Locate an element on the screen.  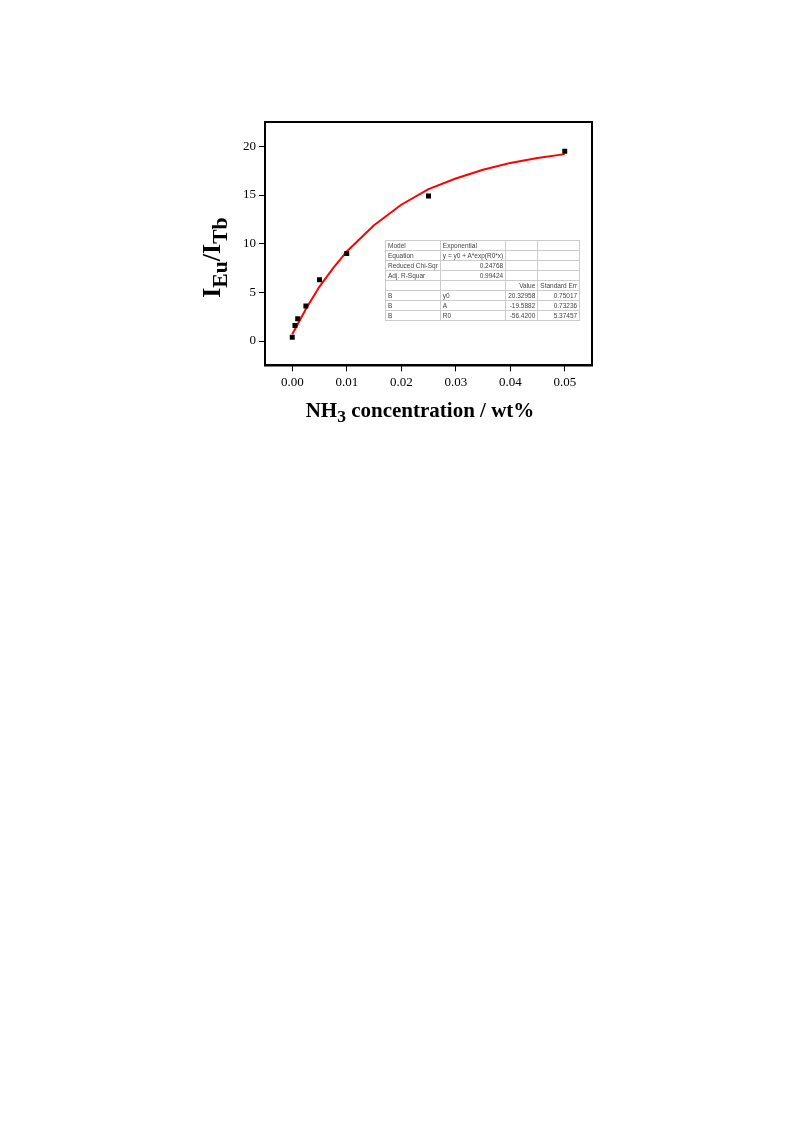
x-tick-label: 0.05 is located at coordinates (565, 381).